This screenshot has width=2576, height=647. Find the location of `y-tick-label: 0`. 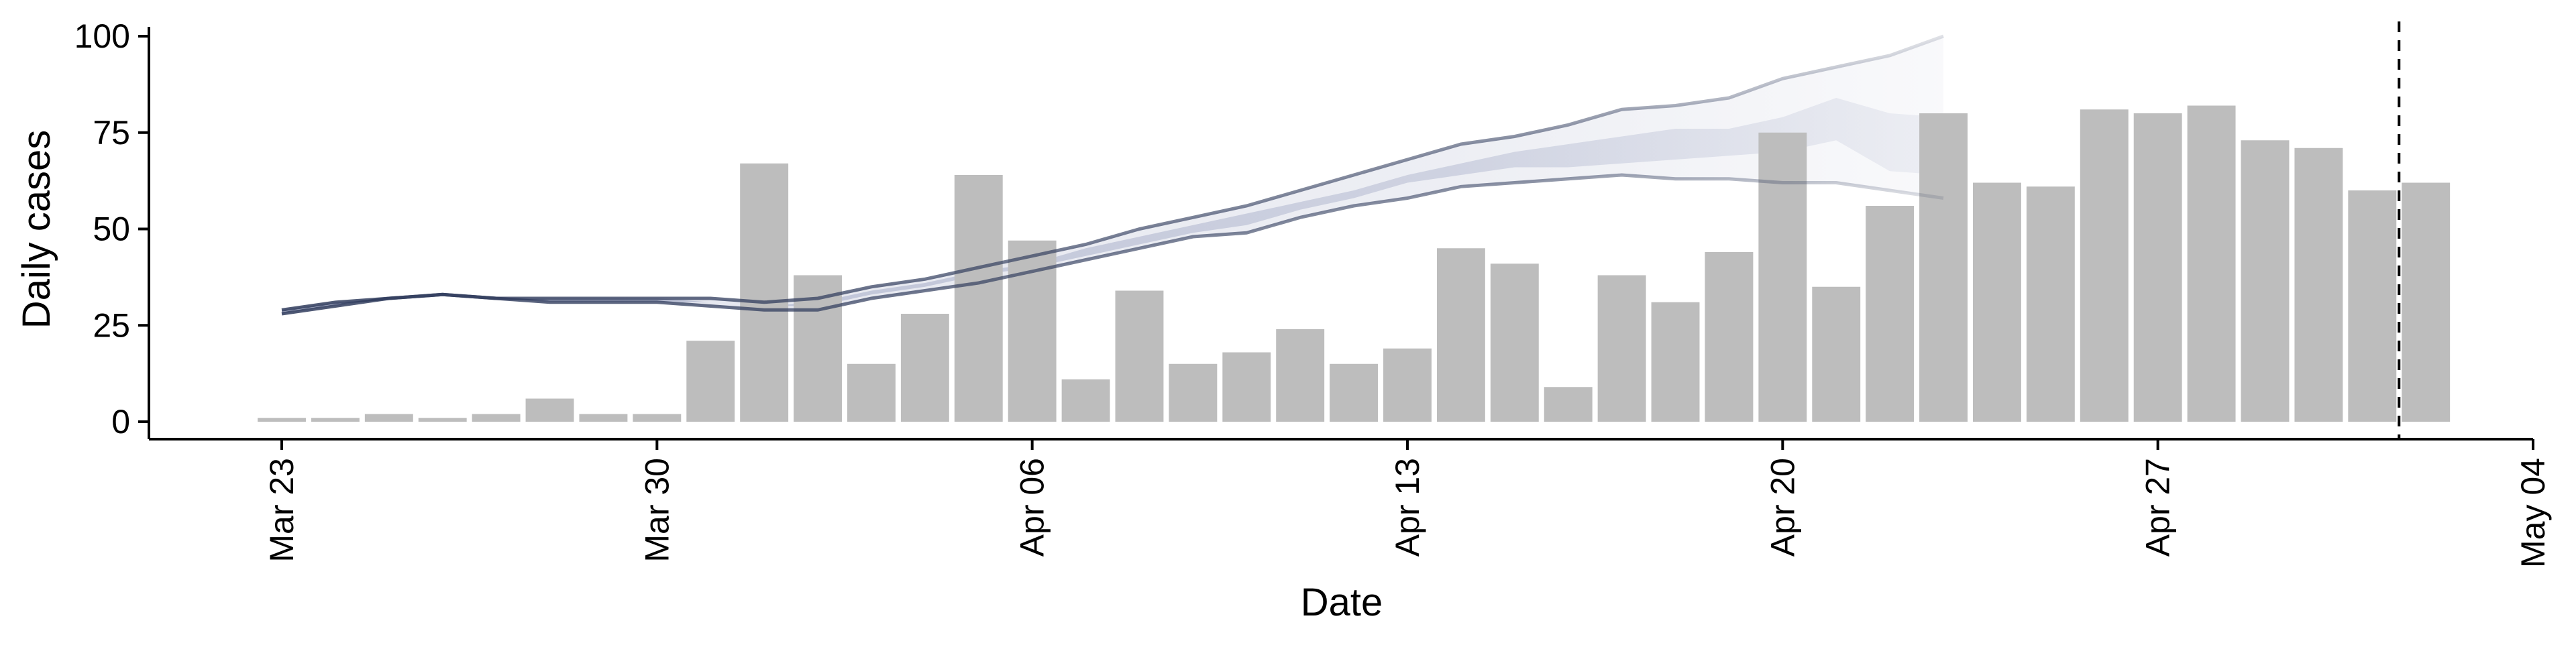

y-tick-label: 0 is located at coordinates (120, 421).